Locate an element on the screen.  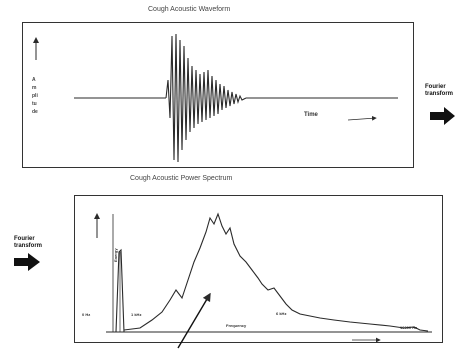
waveform-ylabel: Amplitude is located at coordinates (35, 96).